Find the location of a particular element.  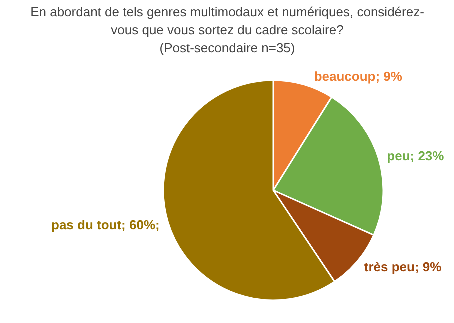

slice-label: peu; 23% is located at coordinates (416, 156).